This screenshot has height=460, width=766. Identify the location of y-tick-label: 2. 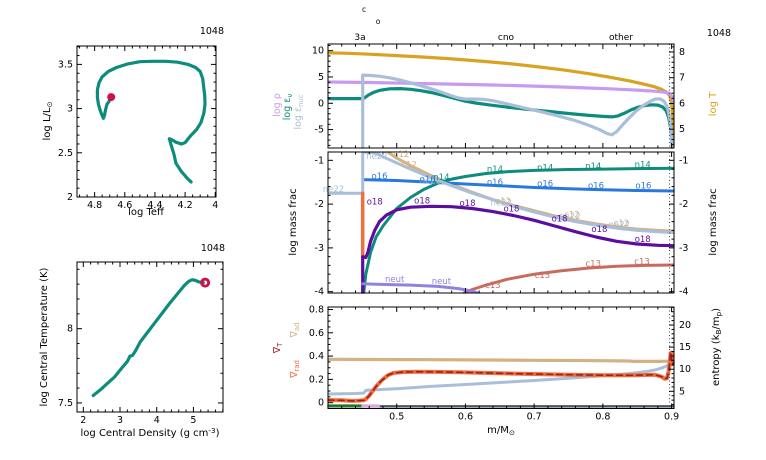
(70, 197).